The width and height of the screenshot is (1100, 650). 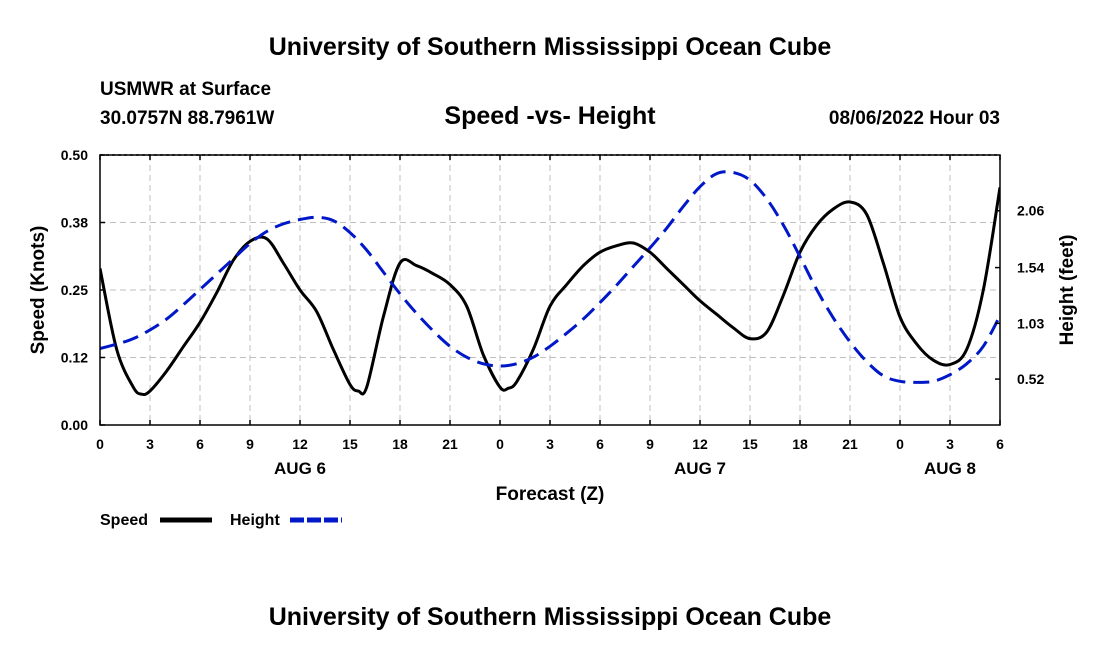 What do you see at coordinates (1030, 379) in the screenshot?
I see `y-right-tick-label: 0.52` at bounding box center [1030, 379].